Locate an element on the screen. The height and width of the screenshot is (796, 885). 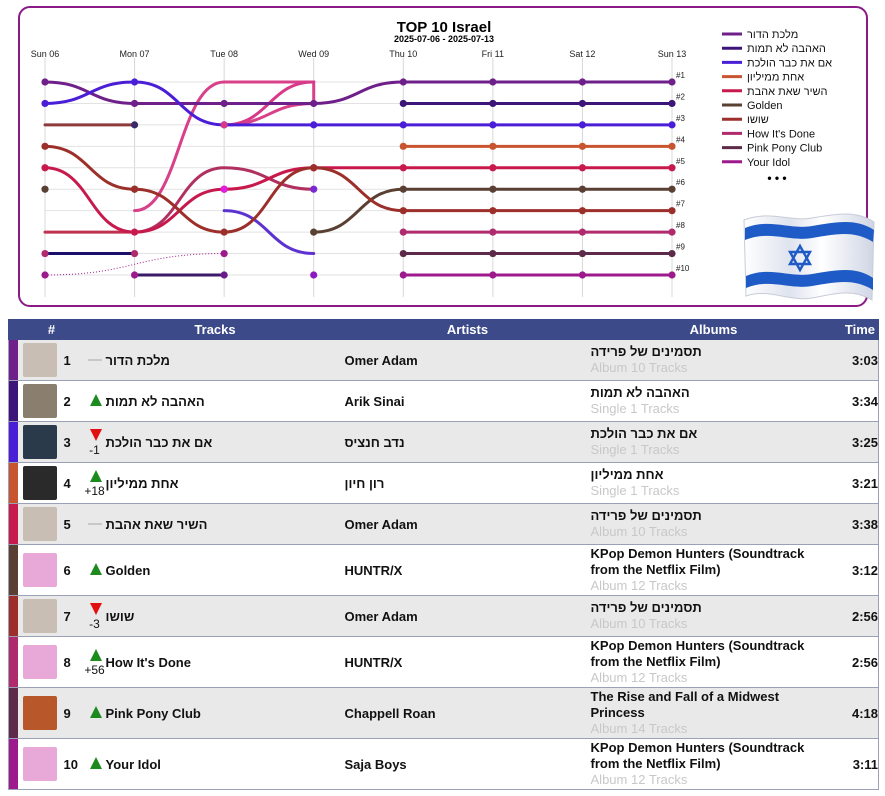
legend-entry: השיר שאת אהבת is located at coordinates (787, 92).